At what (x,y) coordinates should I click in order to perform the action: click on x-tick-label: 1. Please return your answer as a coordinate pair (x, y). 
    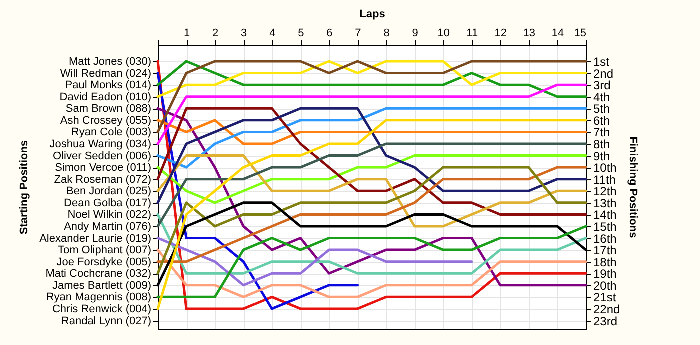
    Looking at the image, I should click on (187, 34).